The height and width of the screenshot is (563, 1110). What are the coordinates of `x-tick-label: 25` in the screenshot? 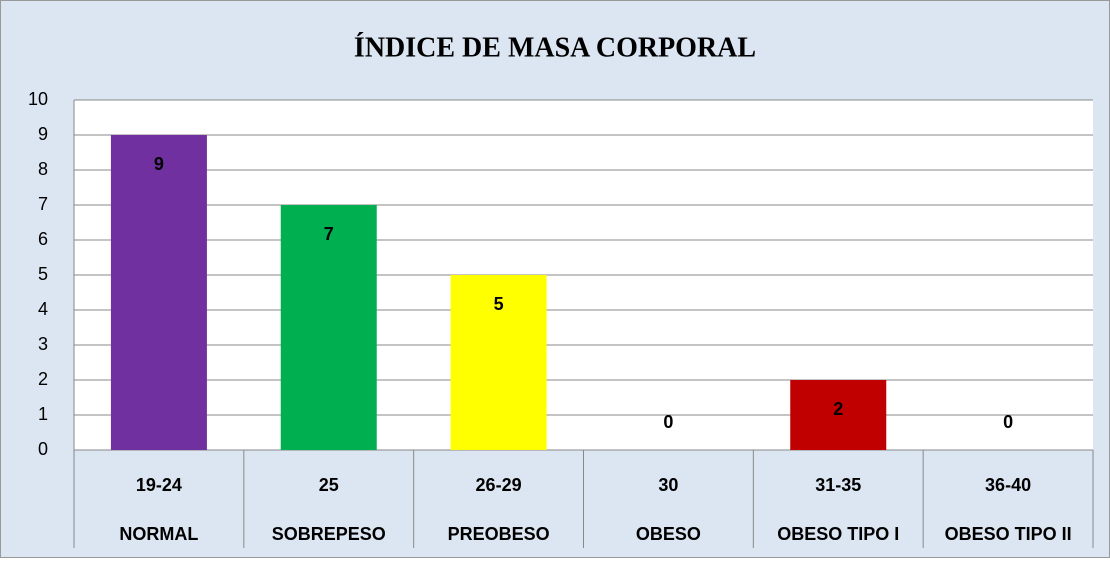 It's located at (329, 485).